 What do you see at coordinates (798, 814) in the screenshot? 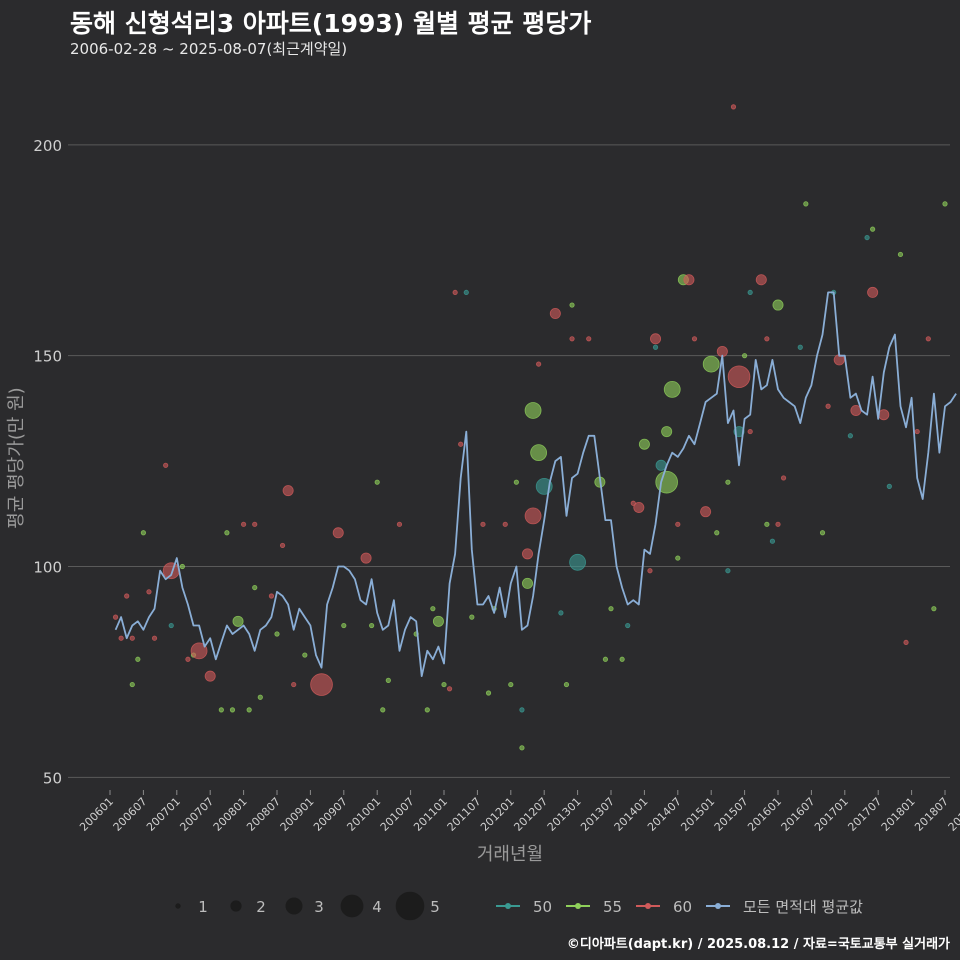
I see `x-tick-label: 201607` at bounding box center [798, 814].